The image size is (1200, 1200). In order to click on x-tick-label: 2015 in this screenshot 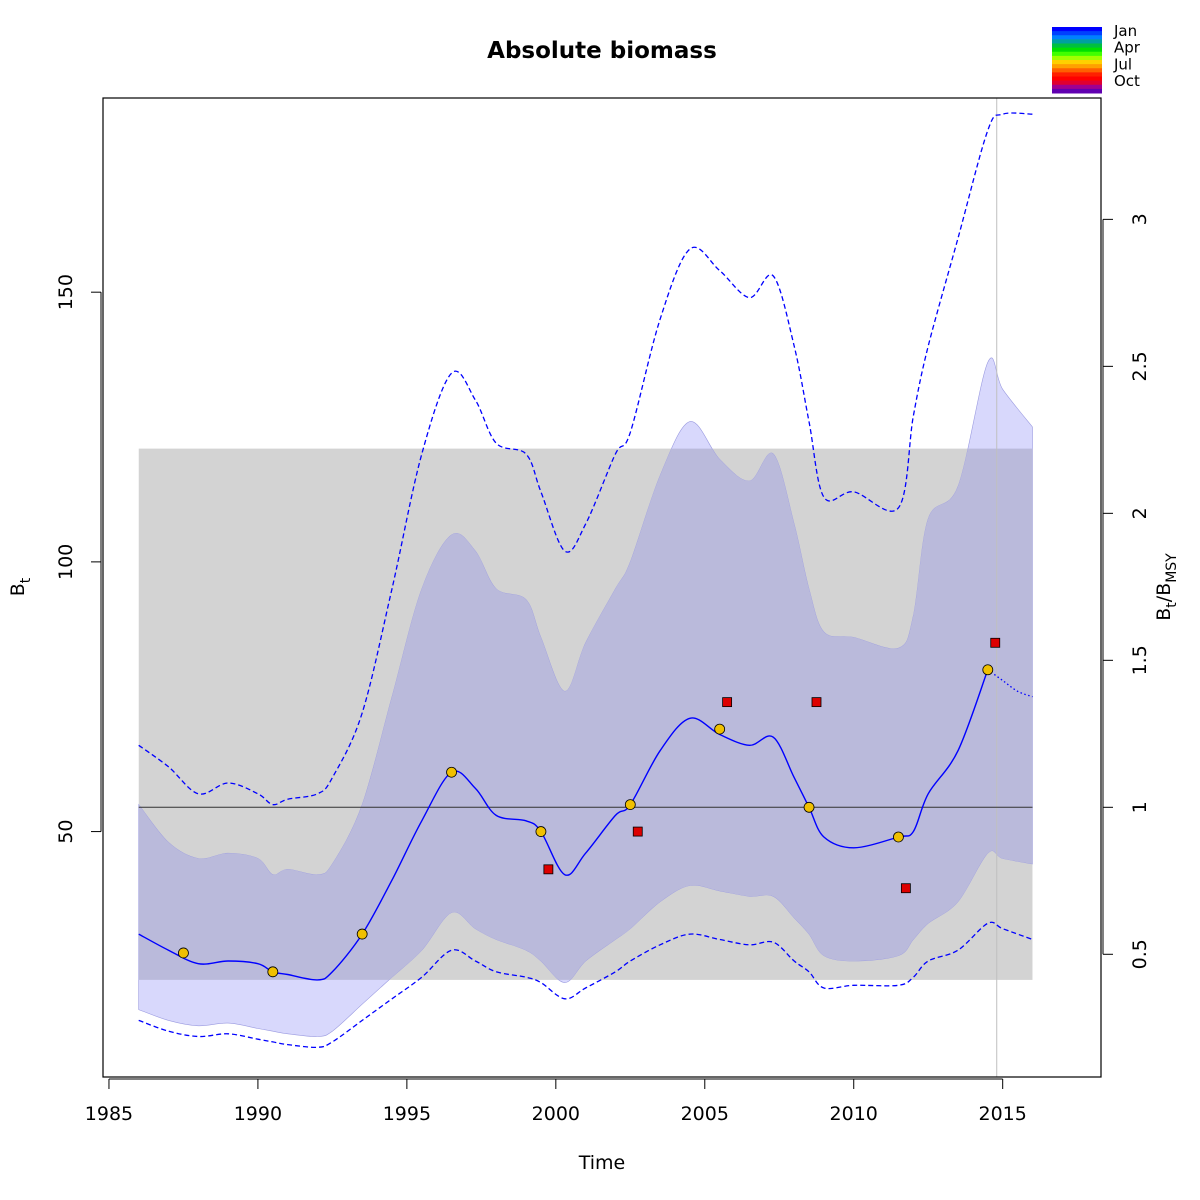, I will do `click(1003, 1114)`.